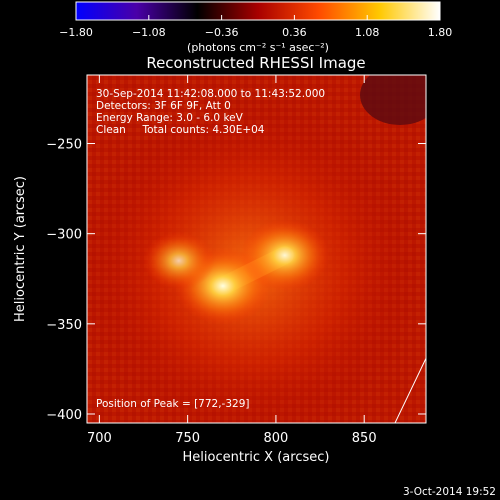  What do you see at coordinates (255, 27) in the screenshot?
I see `colorbar-ticks: −1.80 −1.08 −0.36 0.36 1.08 1.80` at bounding box center [255, 27].